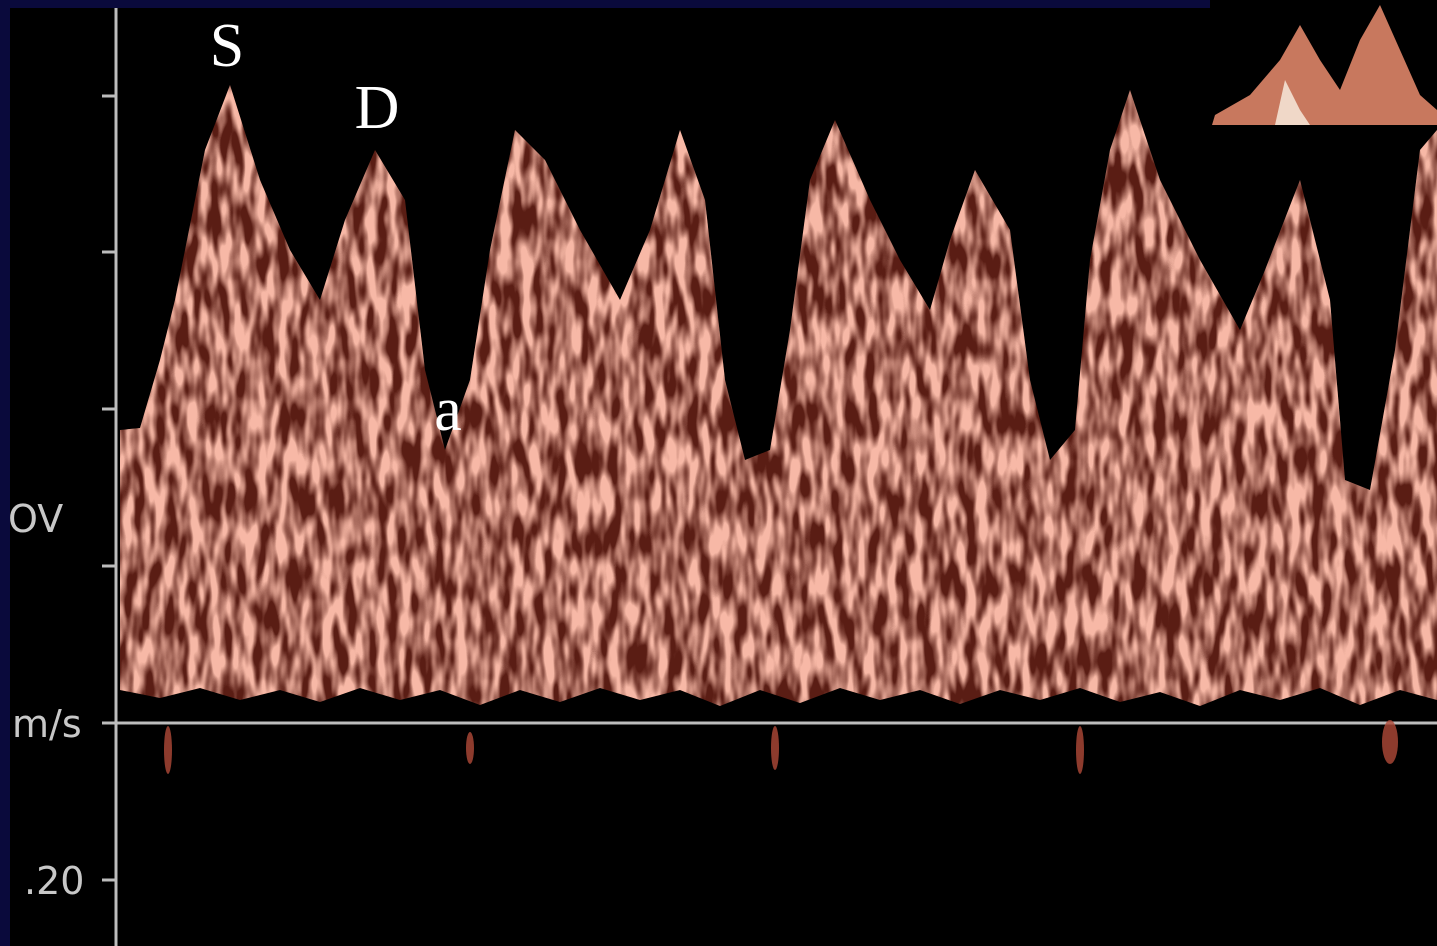 This screenshot has width=1437, height=946. Describe the element at coordinates (448, 410) in the screenshot. I see `atrial-label: a` at that location.